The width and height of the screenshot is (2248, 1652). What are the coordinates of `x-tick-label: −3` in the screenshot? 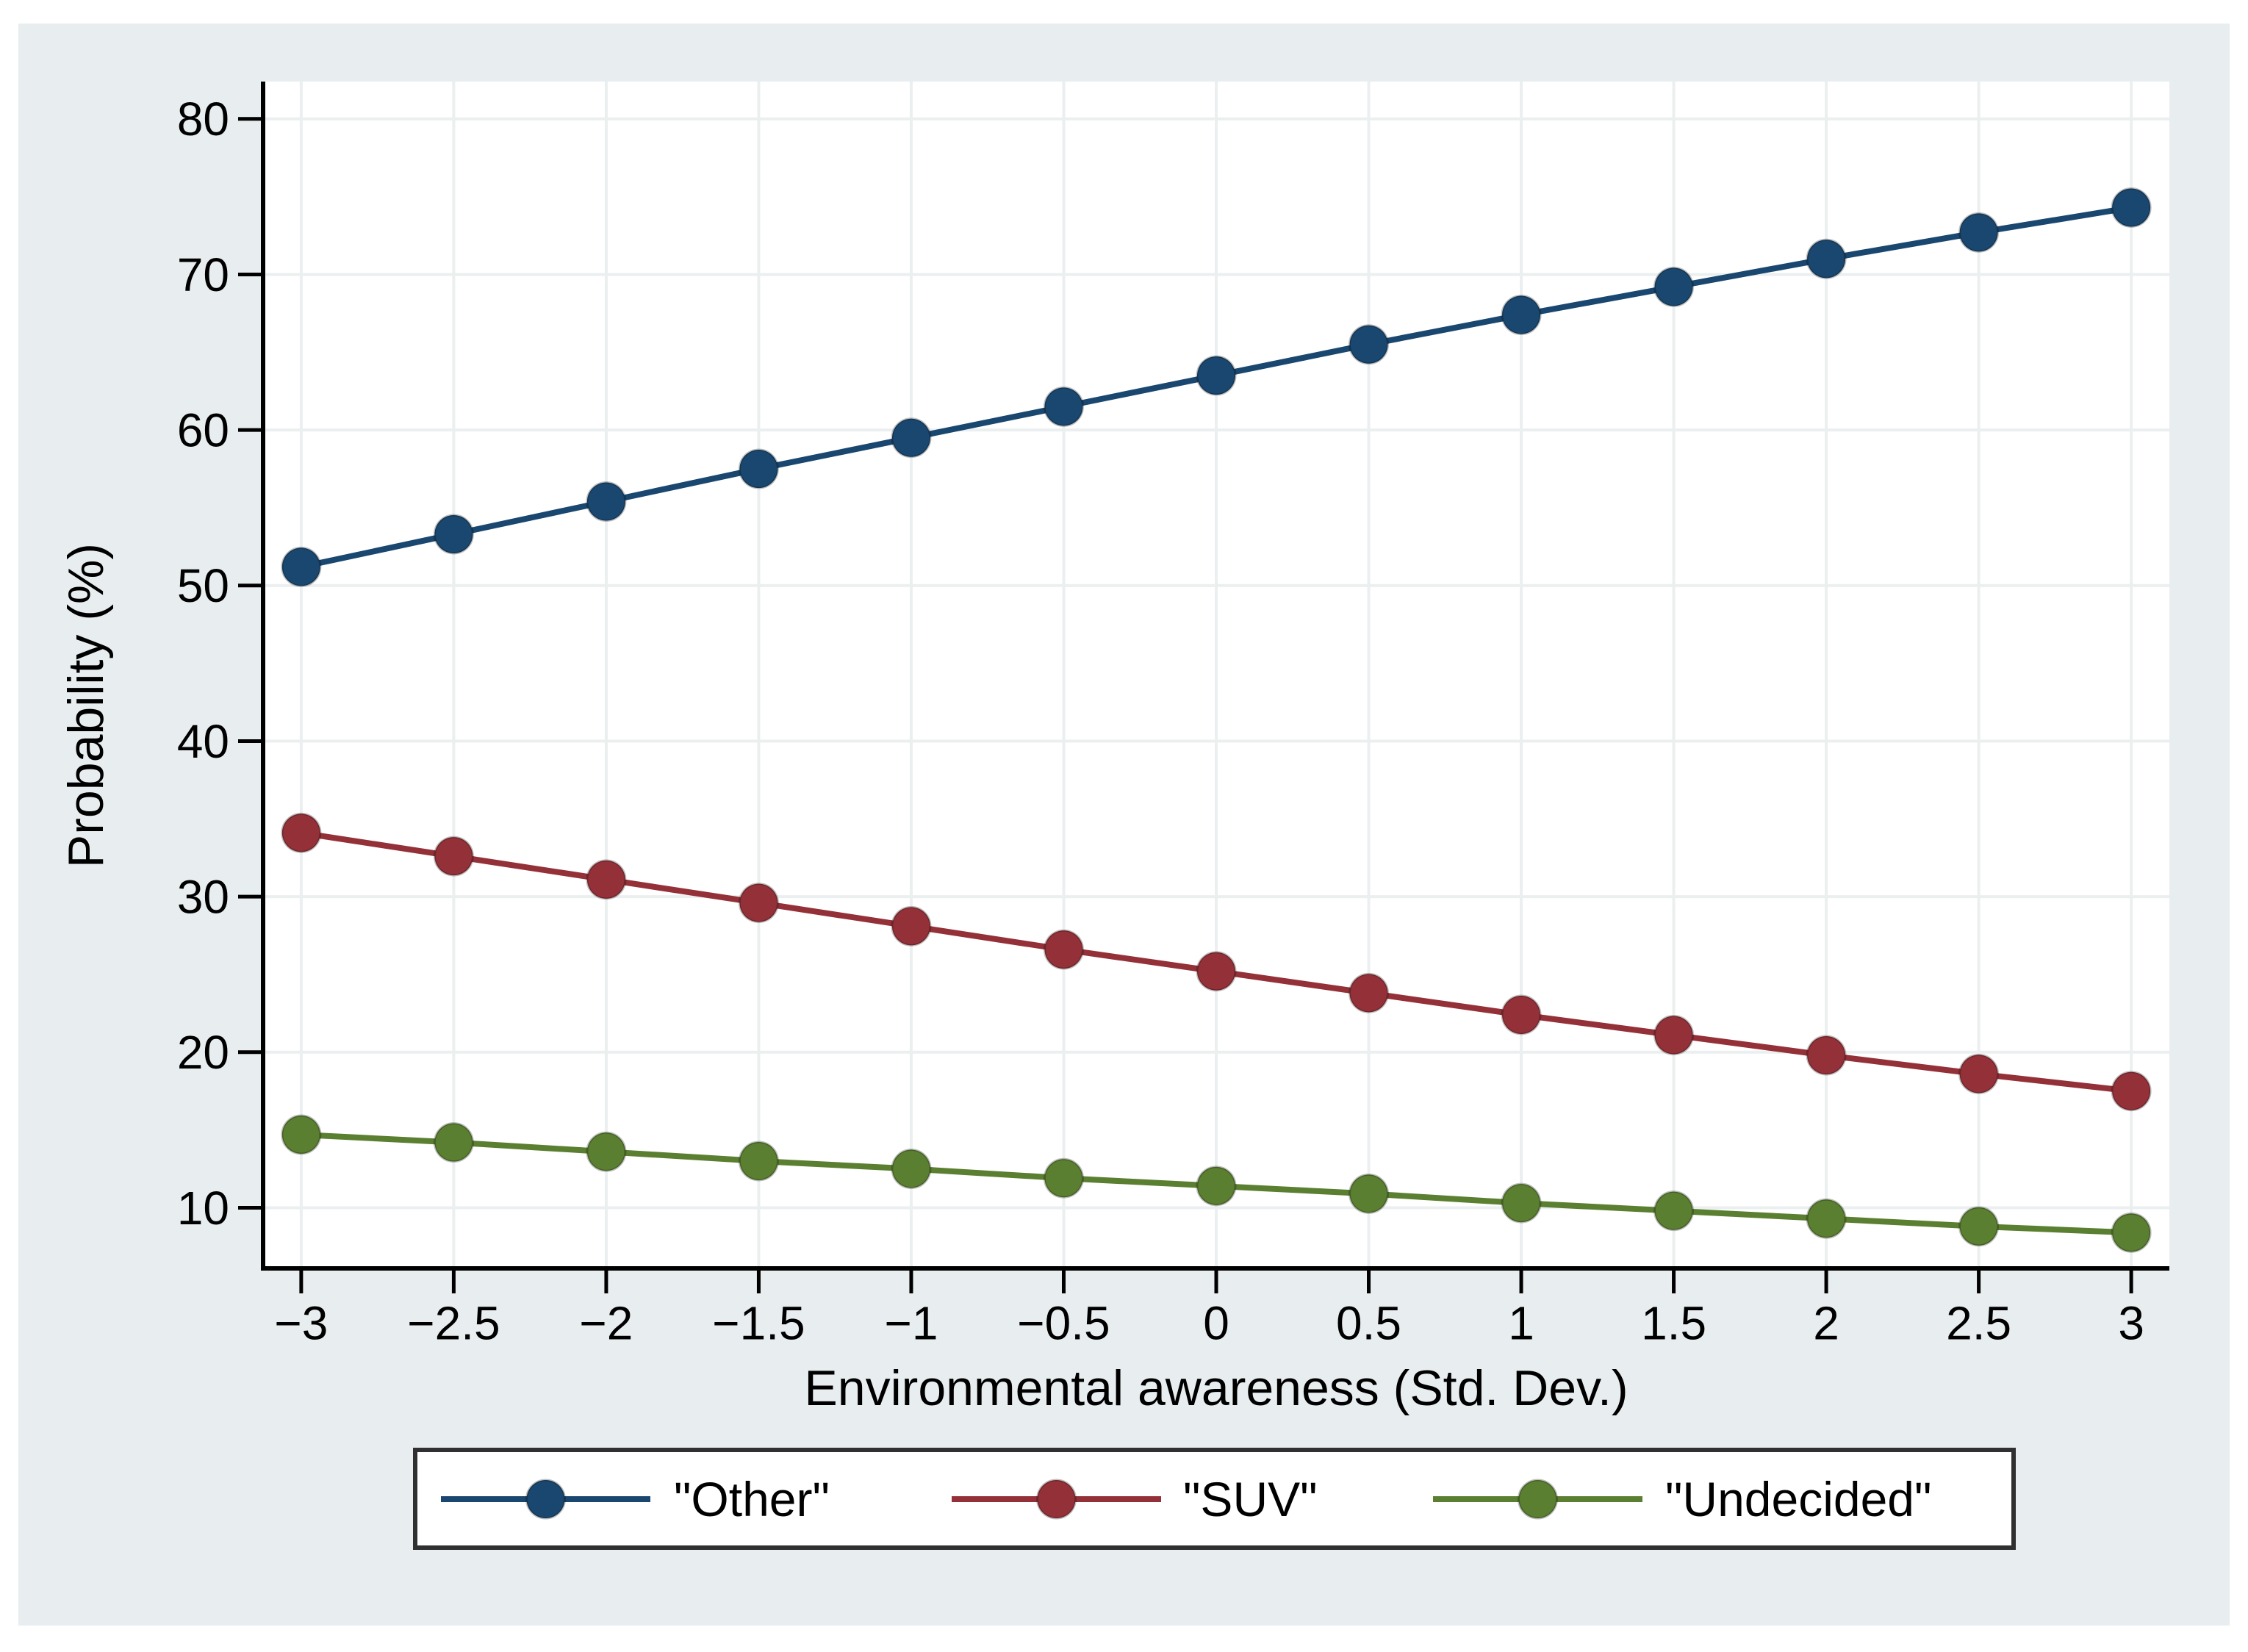 It's located at (301, 1322).